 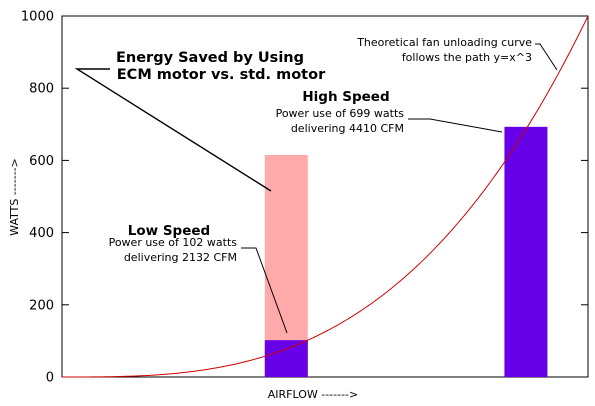 I want to click on high-speed-note-line2: delivering 4410 CFM, so click(x=347, y=128).